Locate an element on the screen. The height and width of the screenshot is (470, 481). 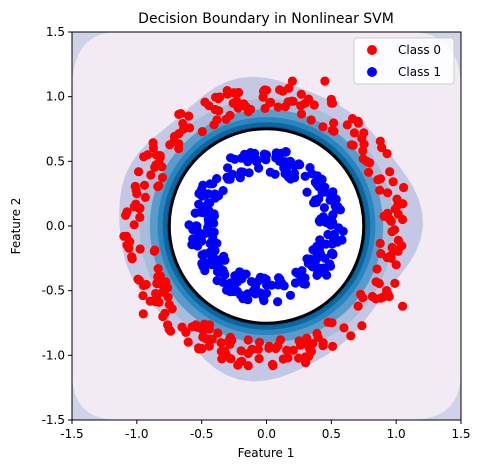
legend-label-class-1: Class 1 is located at coordinates (419, 72).